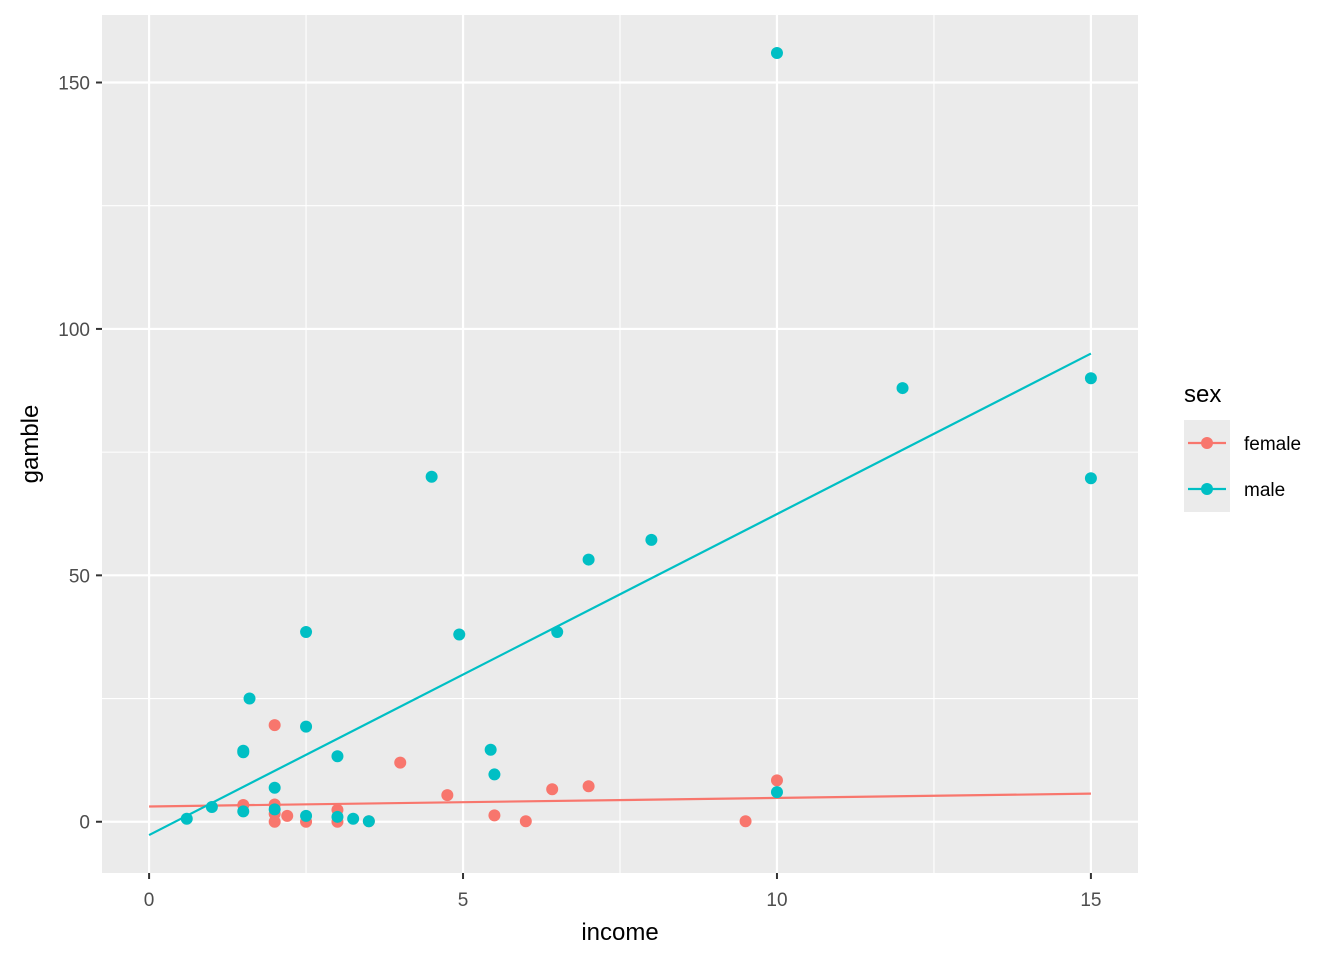 Image resolution: width=1344 pixels, height=960 pixels. Describe the element at coordinates (1207, 489) in the screenshot. I see `male-legend-marker` at that location.